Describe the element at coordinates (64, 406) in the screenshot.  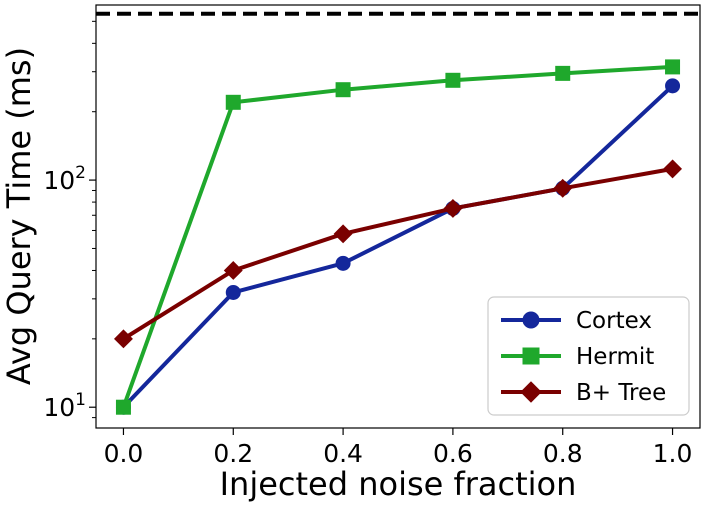
I see `y-tick-label: 10¹` at that location.